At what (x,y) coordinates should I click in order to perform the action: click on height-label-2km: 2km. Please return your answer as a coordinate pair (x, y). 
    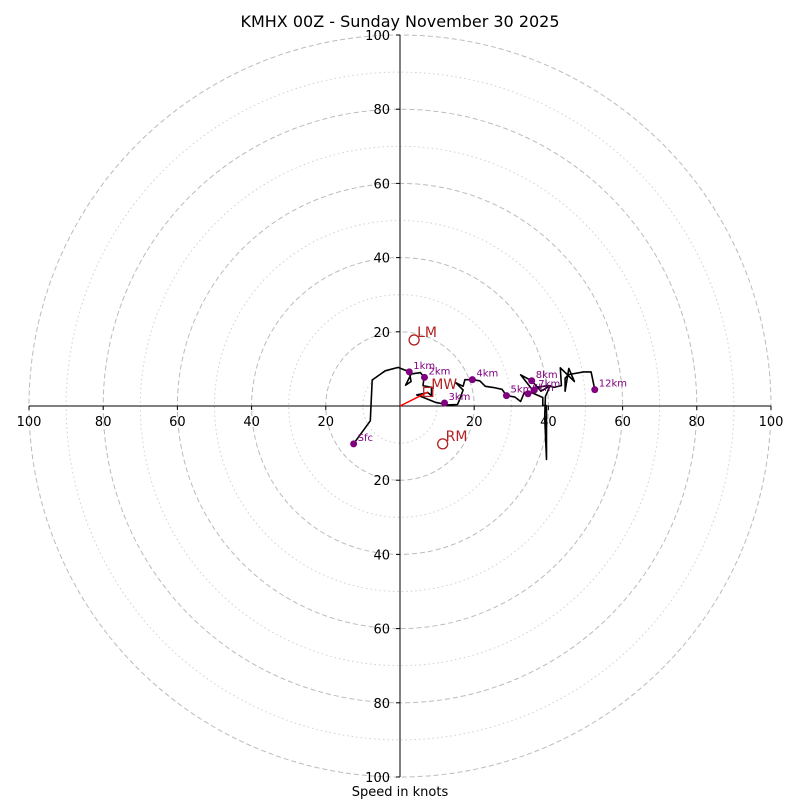
    Looking at the image, I should click on (439, 371).